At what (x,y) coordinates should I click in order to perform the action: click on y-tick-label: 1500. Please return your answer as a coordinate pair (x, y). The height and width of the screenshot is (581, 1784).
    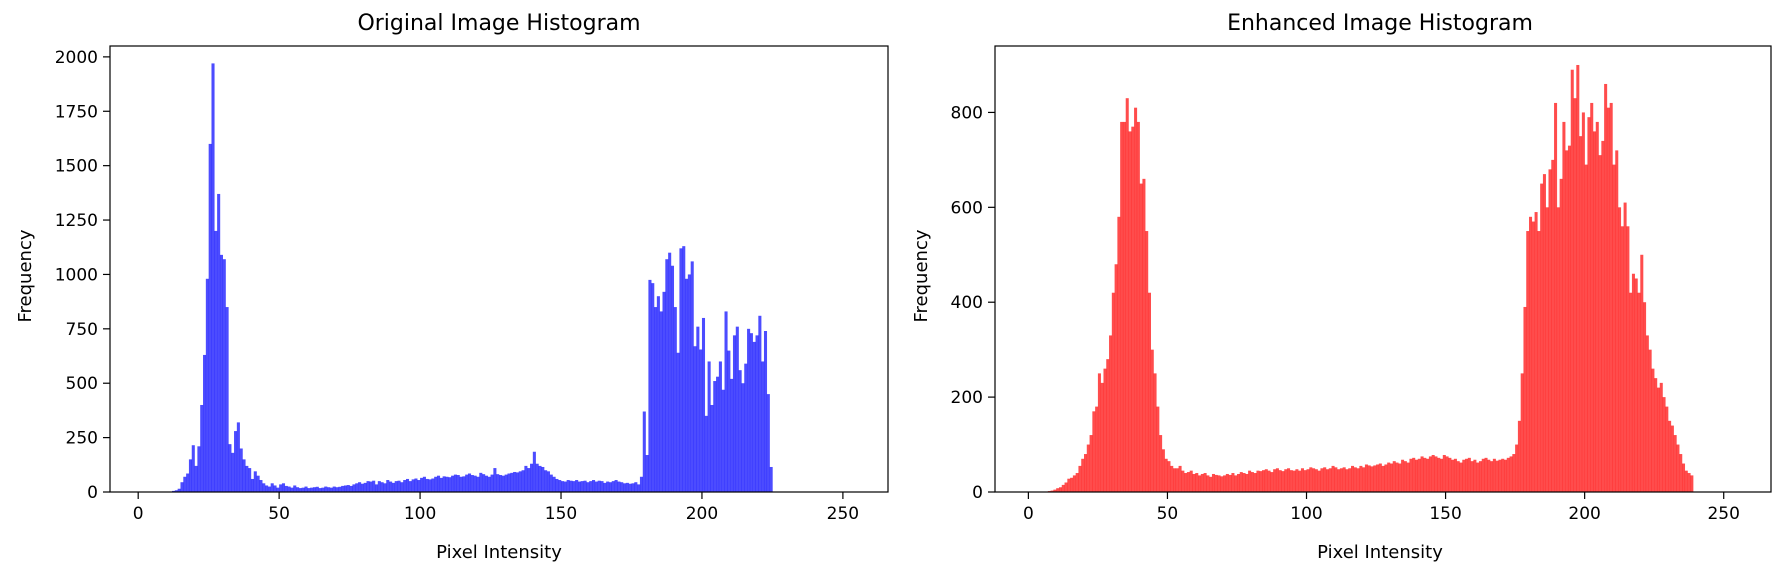
    Looking at the image, I should click on (76, 167).